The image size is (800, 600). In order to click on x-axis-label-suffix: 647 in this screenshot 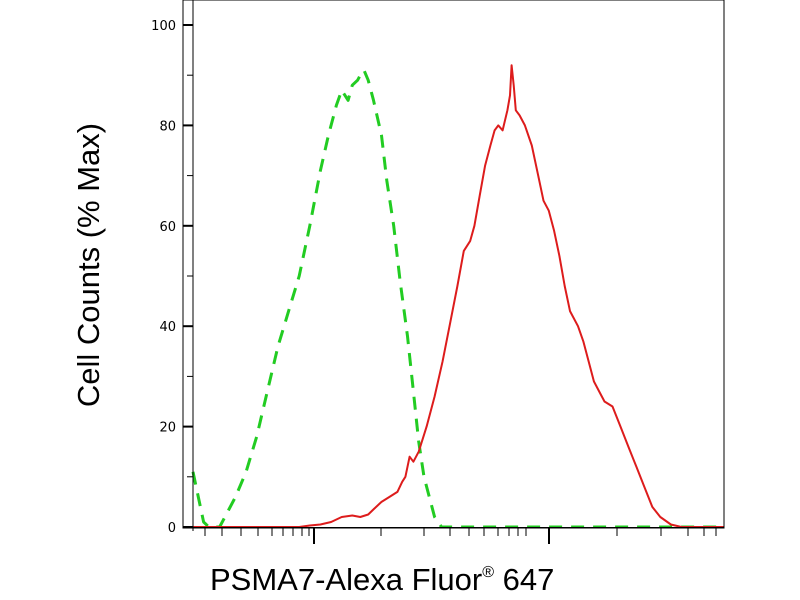, I will do `click(524, 579)`.